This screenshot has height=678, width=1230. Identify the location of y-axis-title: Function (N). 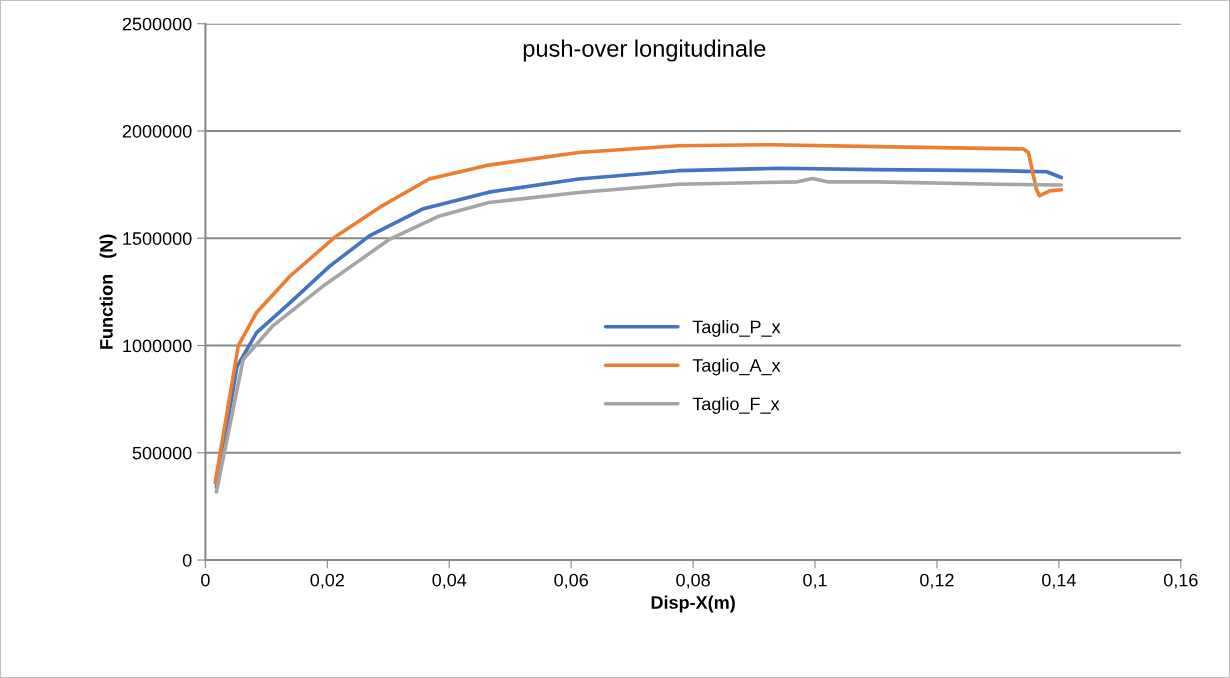
(108, 291).